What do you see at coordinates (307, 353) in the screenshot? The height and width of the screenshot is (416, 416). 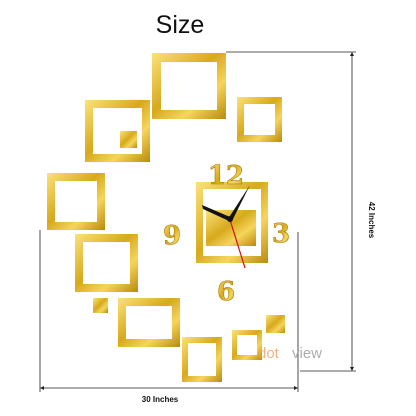 I see `watermark-view: view` at bounding box center [307, 353].